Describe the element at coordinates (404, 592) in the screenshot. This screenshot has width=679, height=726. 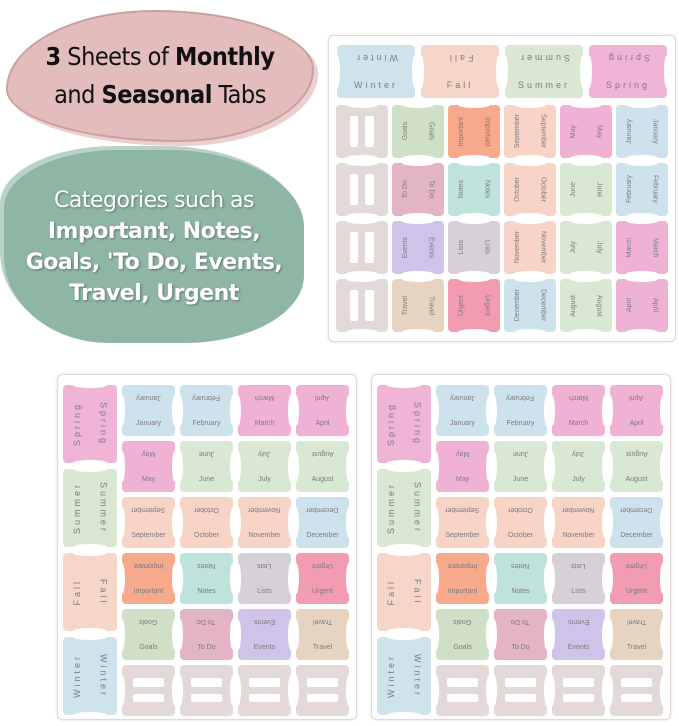
I see `tab-sticker-fall: Fall Fall` at that location.